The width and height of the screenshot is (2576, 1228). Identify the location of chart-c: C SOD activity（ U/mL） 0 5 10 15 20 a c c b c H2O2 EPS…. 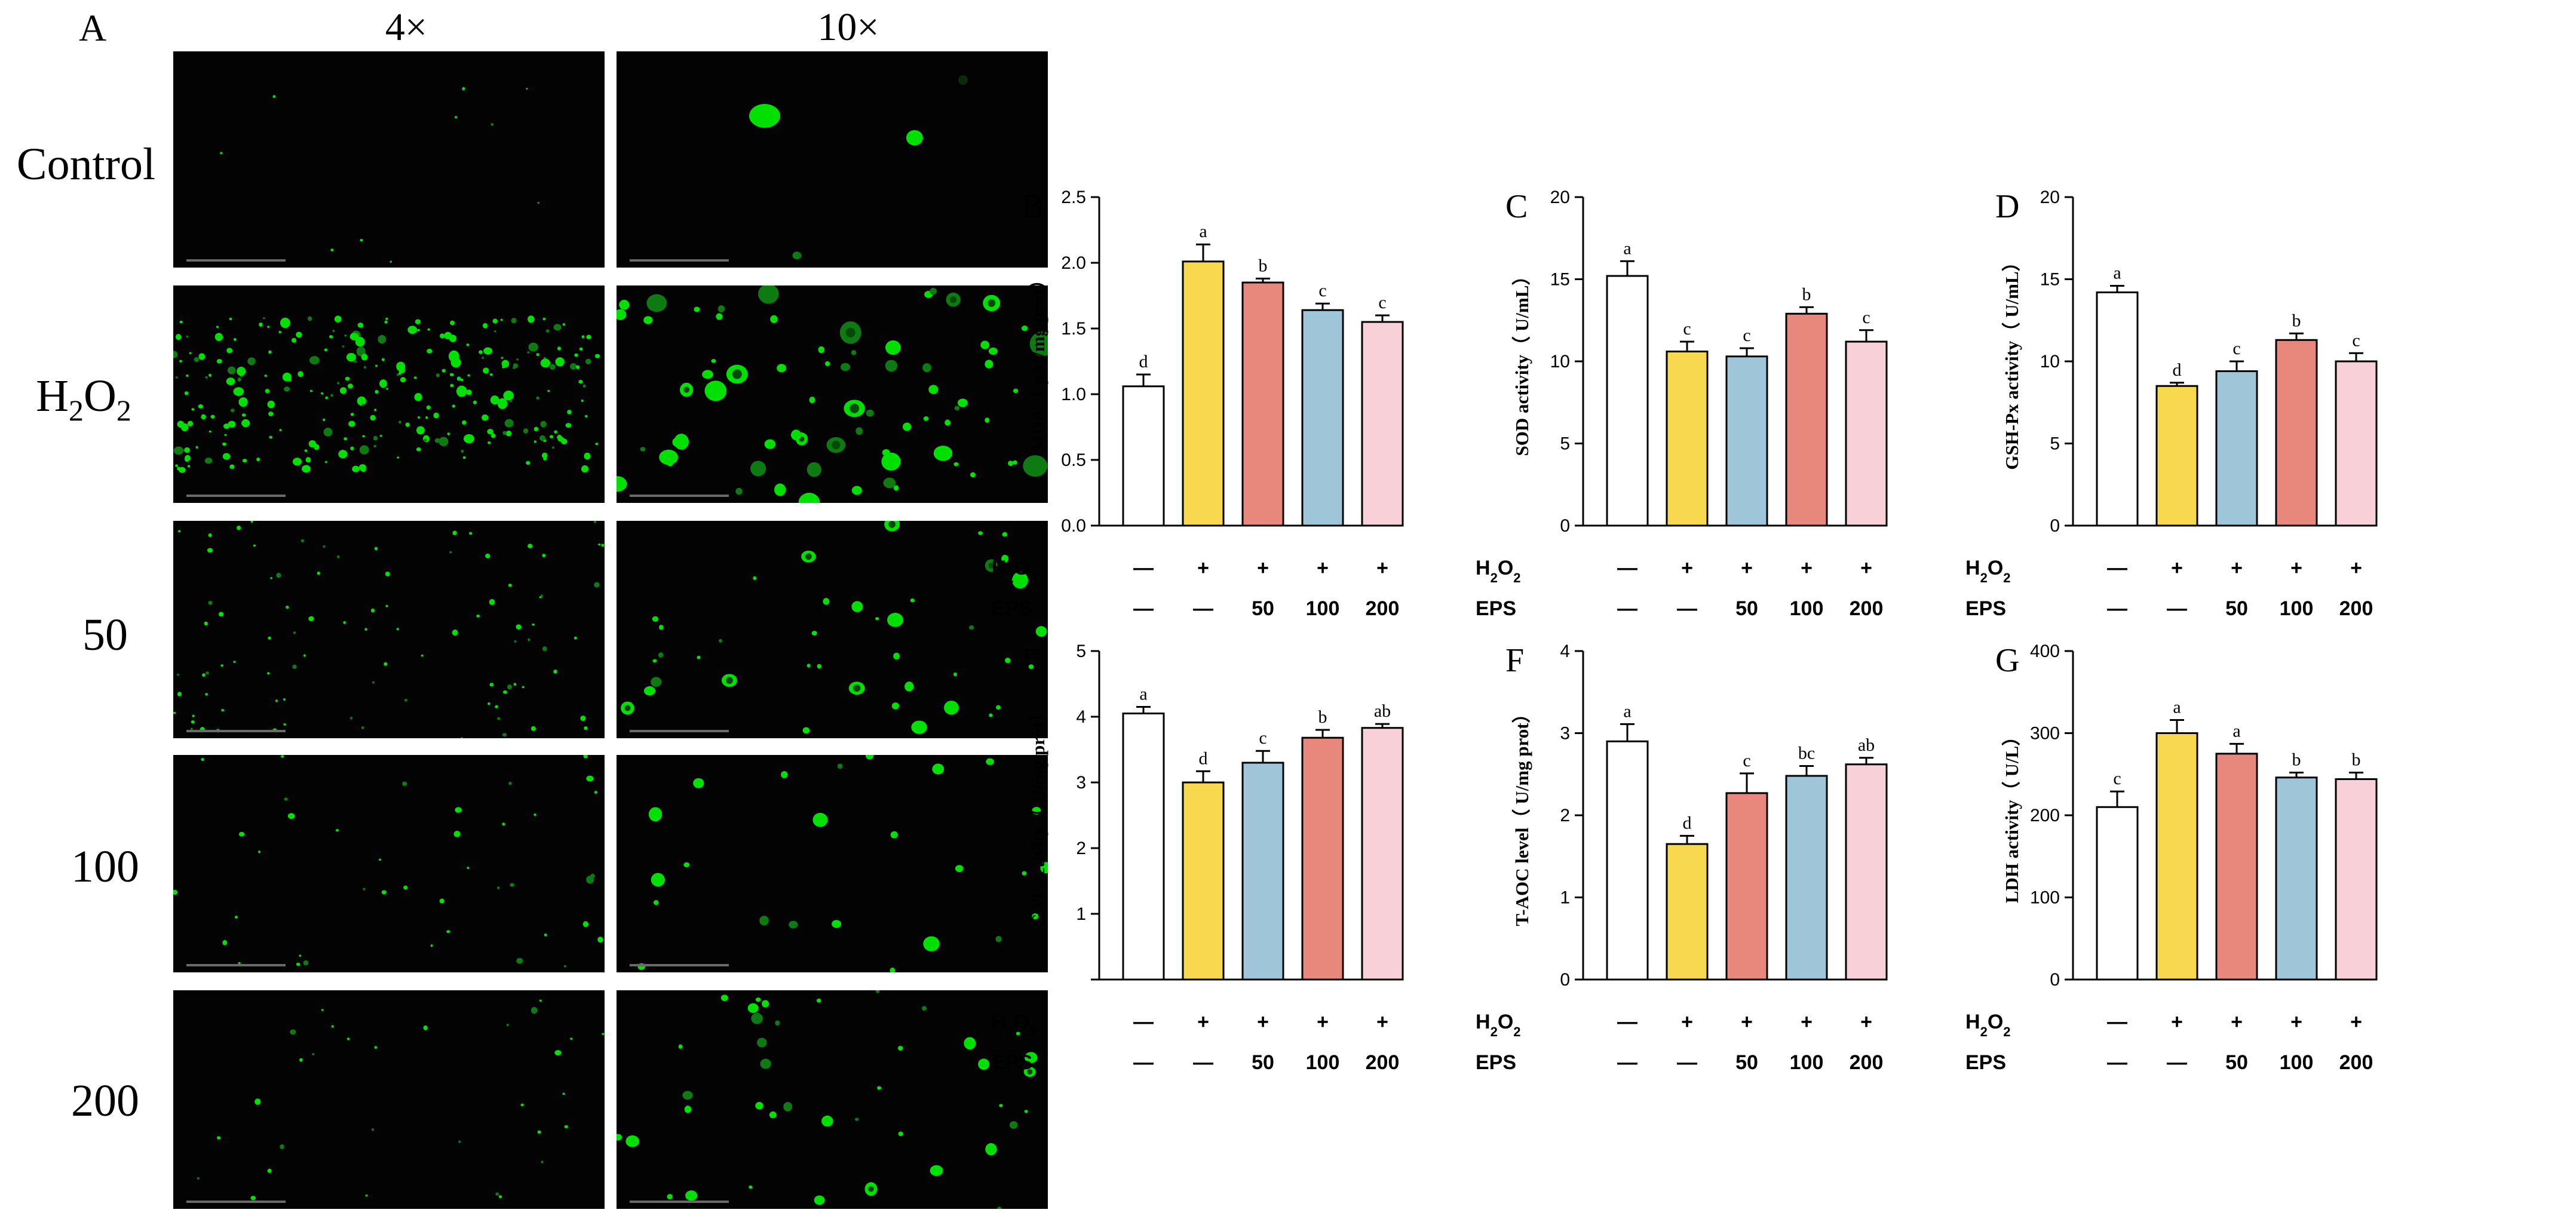
(1682, 404).